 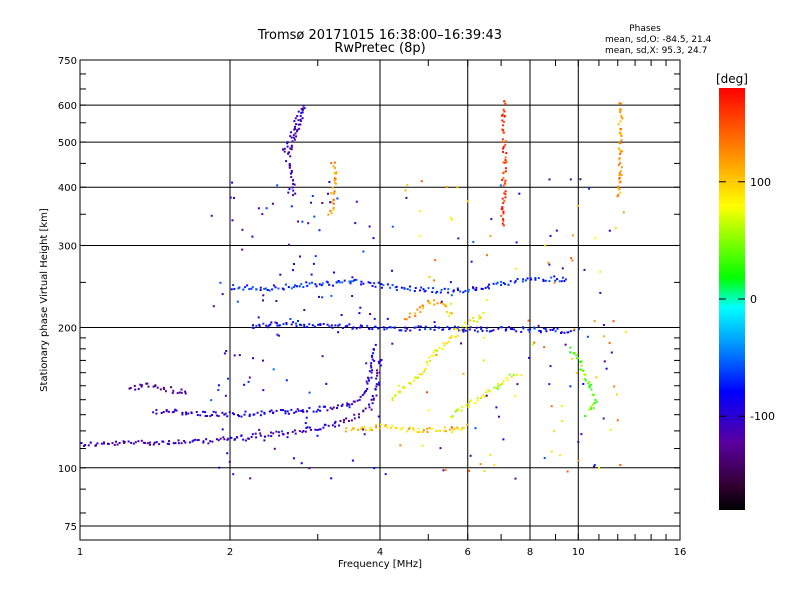 I want to click on y-tick-label: 300, so click(x=67, y=246).